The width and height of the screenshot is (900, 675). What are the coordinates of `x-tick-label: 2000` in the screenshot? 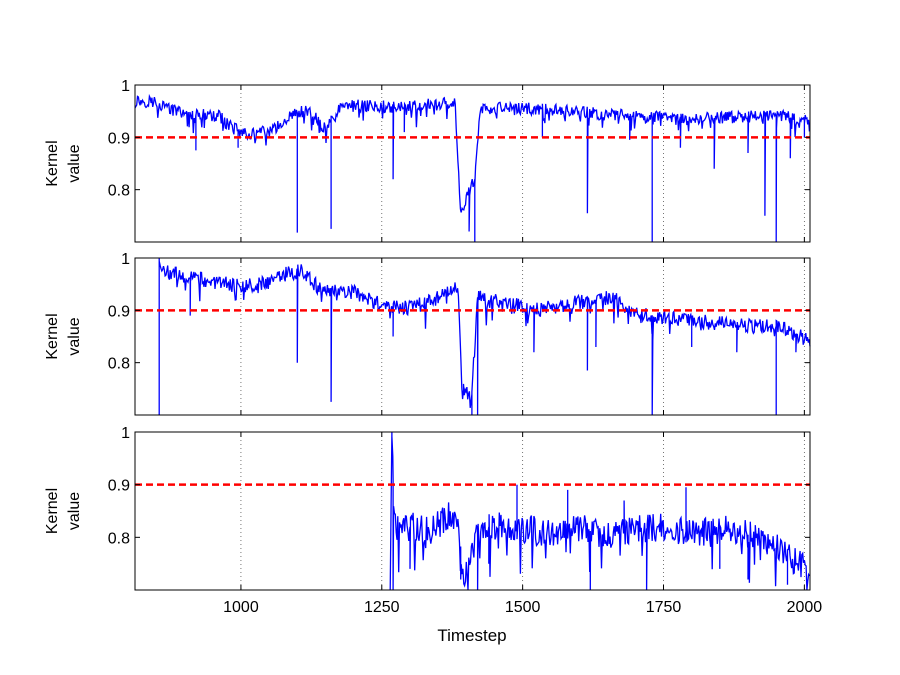 It's located at (805, 607).